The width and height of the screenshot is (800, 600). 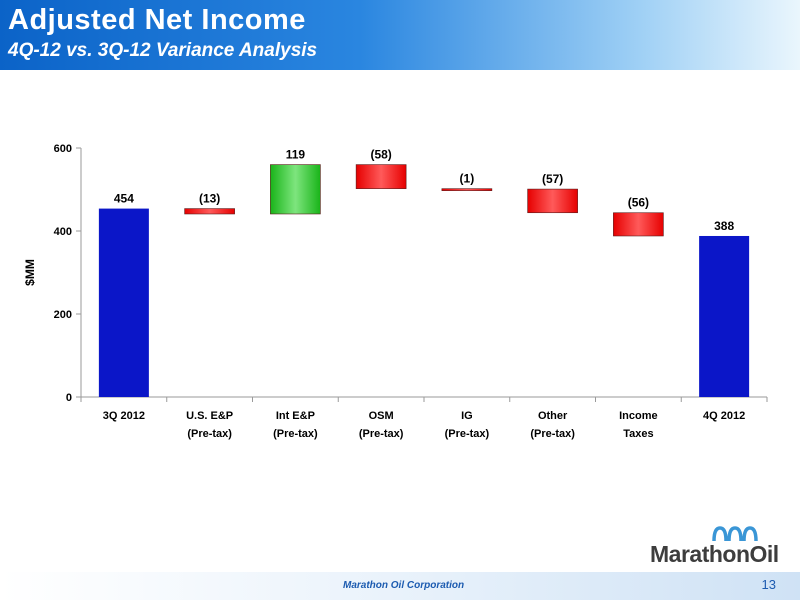 I want to click on category-label: Income, so click(x=638, y=416).